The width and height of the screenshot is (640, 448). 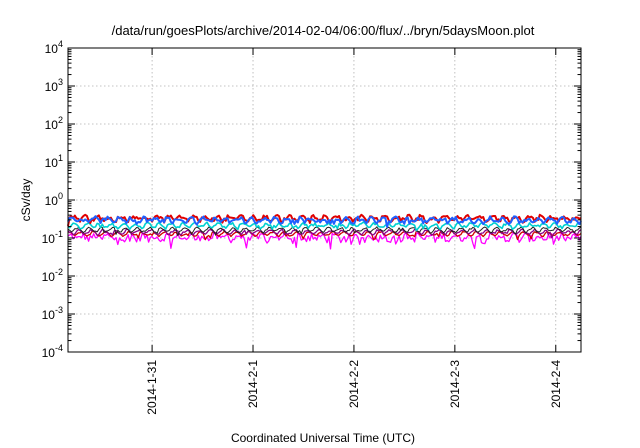 I want to click on y-tick-label: 10², so click(x=54, y=123).